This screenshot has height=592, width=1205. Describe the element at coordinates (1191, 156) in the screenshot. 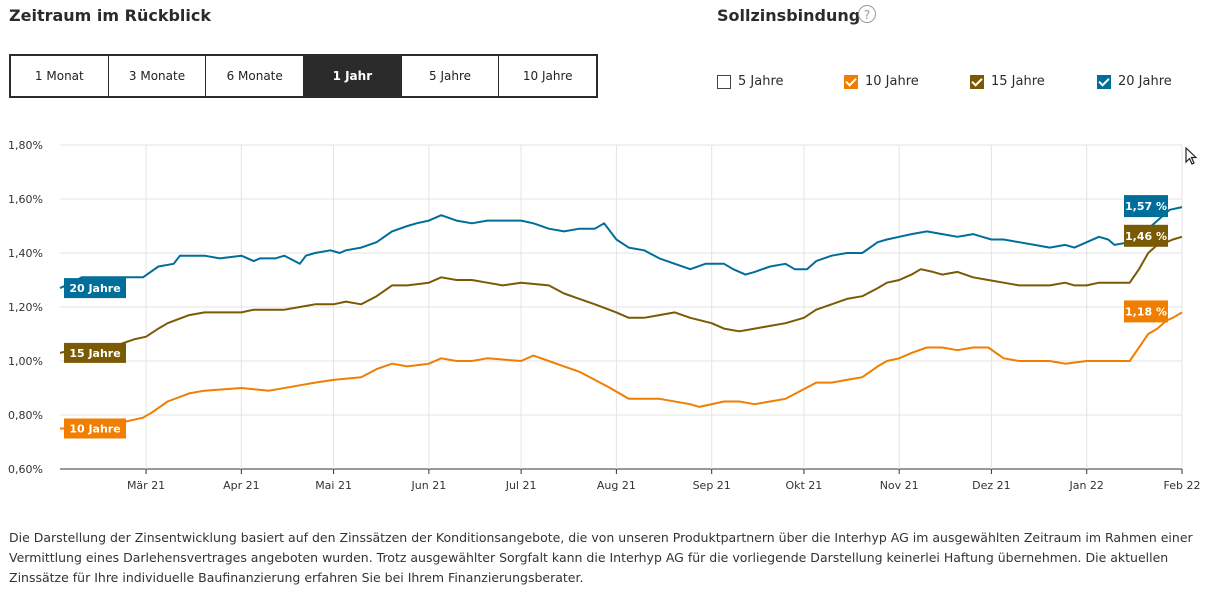

I see `mouse-cursor-icon` at that location.